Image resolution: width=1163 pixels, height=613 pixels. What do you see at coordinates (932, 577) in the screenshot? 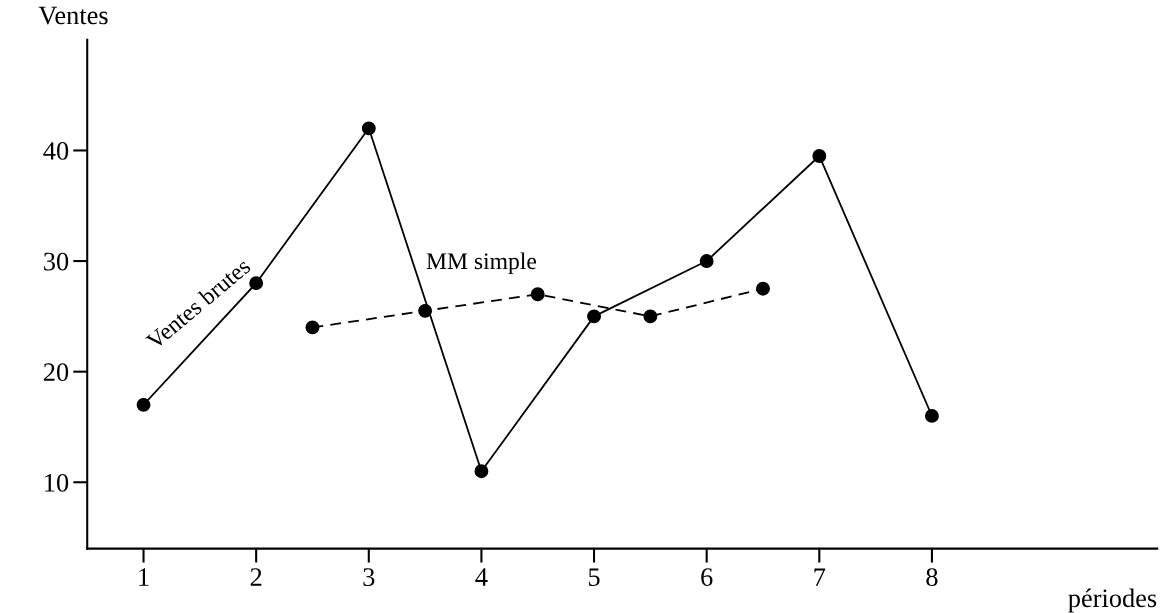
I see `x-tick-label: 8` at bounding box center [932, 577].